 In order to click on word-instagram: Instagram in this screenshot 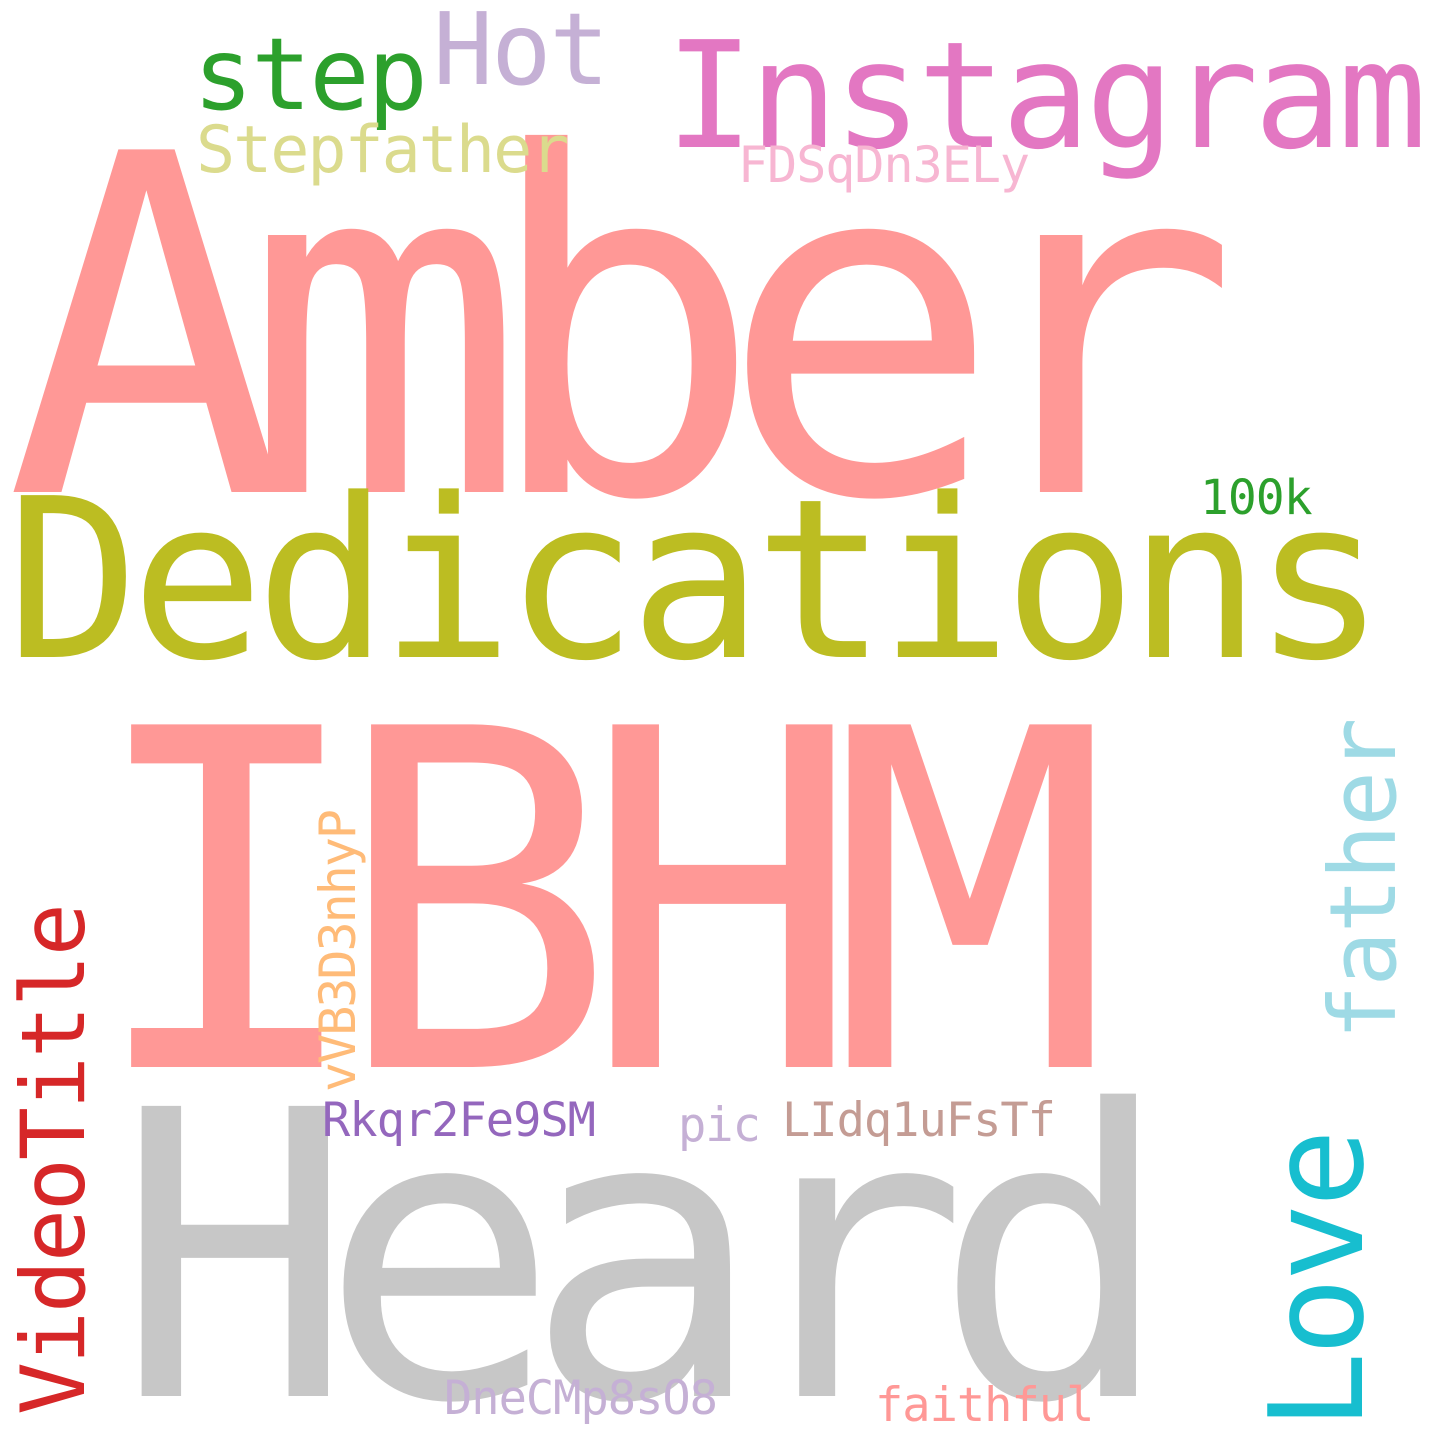, I will do `click(1046, 96)`.